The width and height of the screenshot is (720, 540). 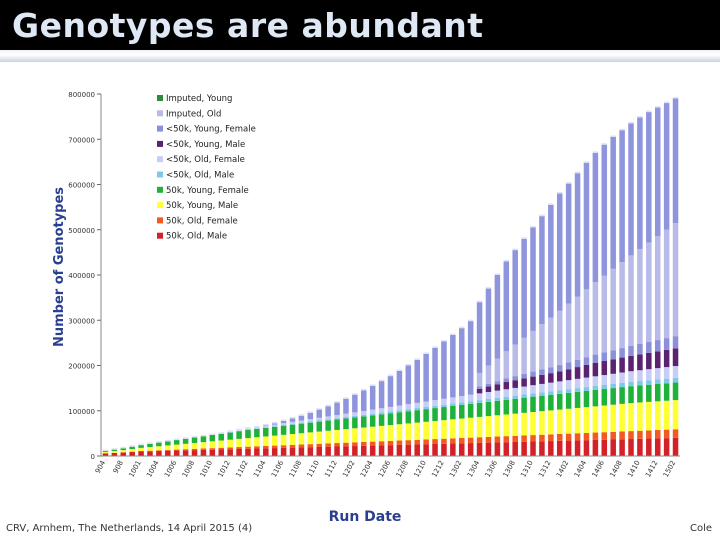 What do you see at coordinates (581, 469) in the screenshot?
I see `x-tick-label: 1404` at bounding box center [581, 469].